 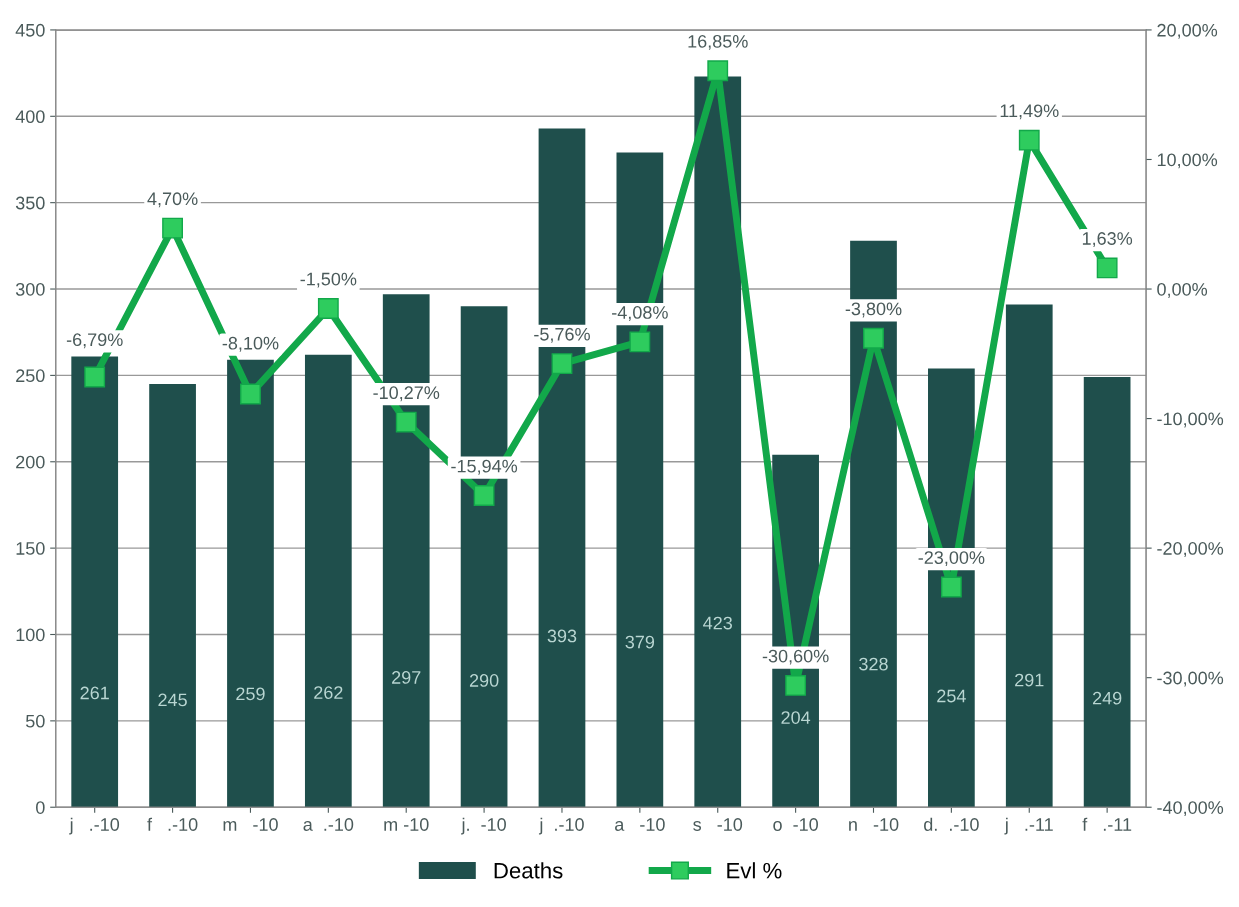 What do you see at coordinates (1190, 549) in the screenshot?
I see `y2-tick-label: -20,00%` at bounding box center [1190, 549].